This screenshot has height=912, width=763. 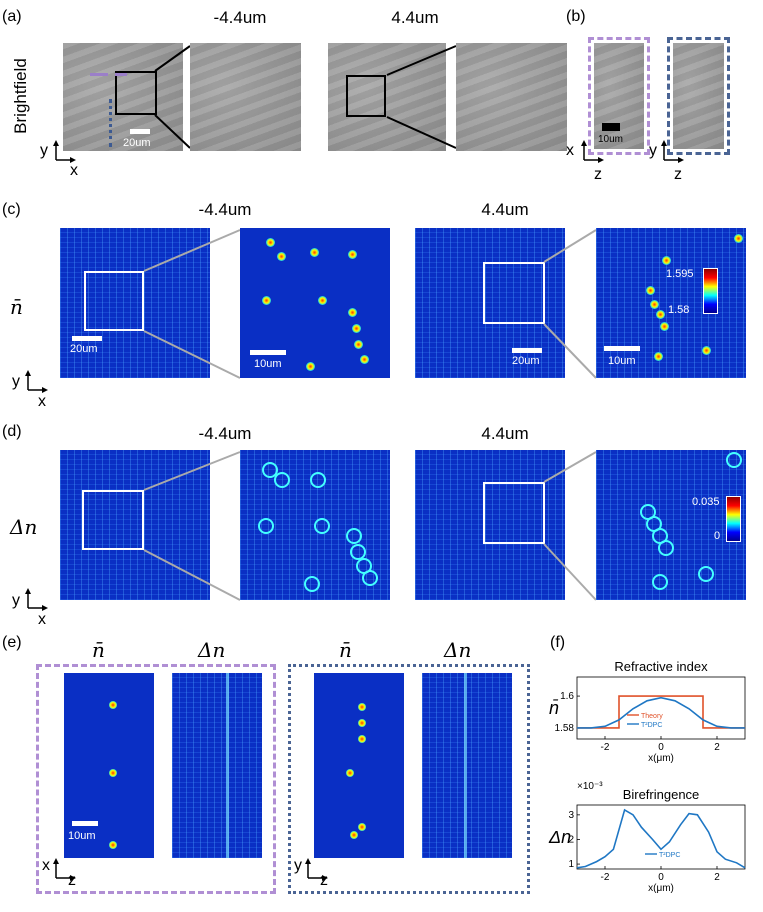 What do you see at coordinates (661, 747) in the screenshot?
I see `x-tick-label: 0` at bounding box center [661, 747].